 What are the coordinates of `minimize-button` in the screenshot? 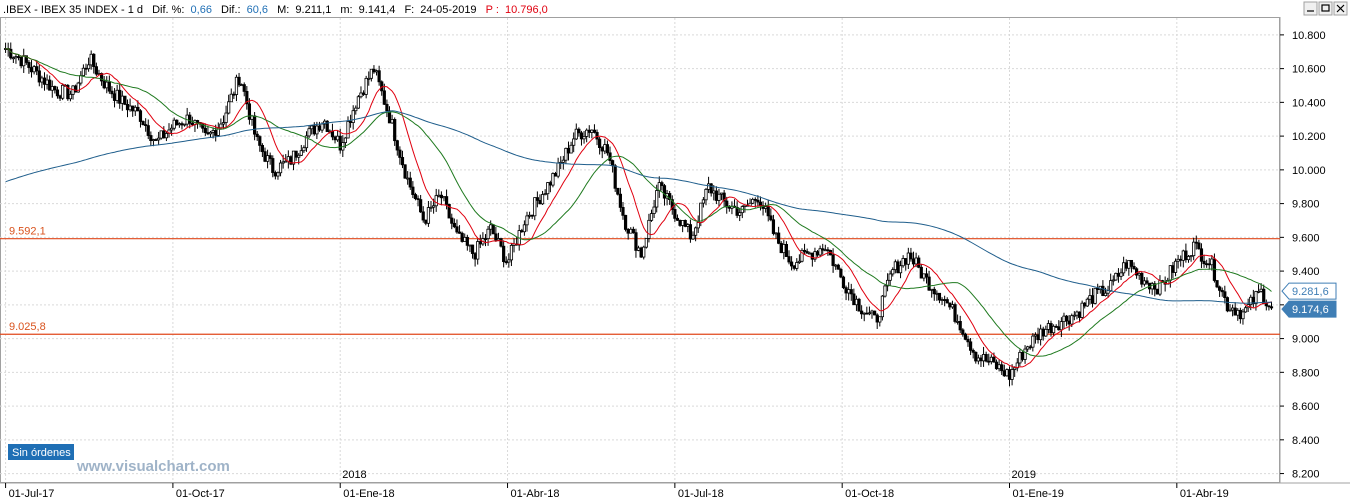 It's located at (1310, 8).